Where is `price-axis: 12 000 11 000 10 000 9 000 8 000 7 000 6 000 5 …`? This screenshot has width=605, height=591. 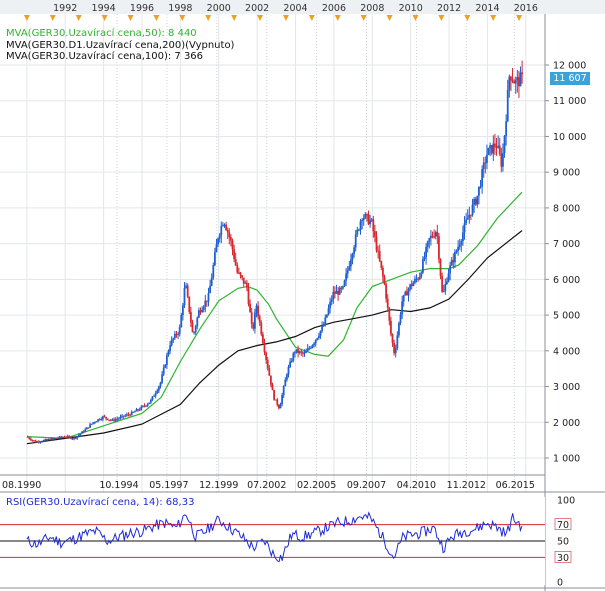
price-axis: 12 000 11 000 10 000 9 000 8 000 7 000 6 000 5 … is located at coordinates (574, 302).